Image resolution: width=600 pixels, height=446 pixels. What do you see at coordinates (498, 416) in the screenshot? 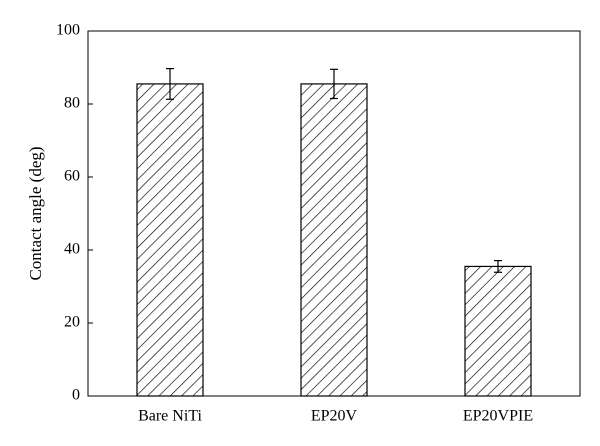
I see `x-tick-label: EP20VPIE` at bounding box center [498, 416].